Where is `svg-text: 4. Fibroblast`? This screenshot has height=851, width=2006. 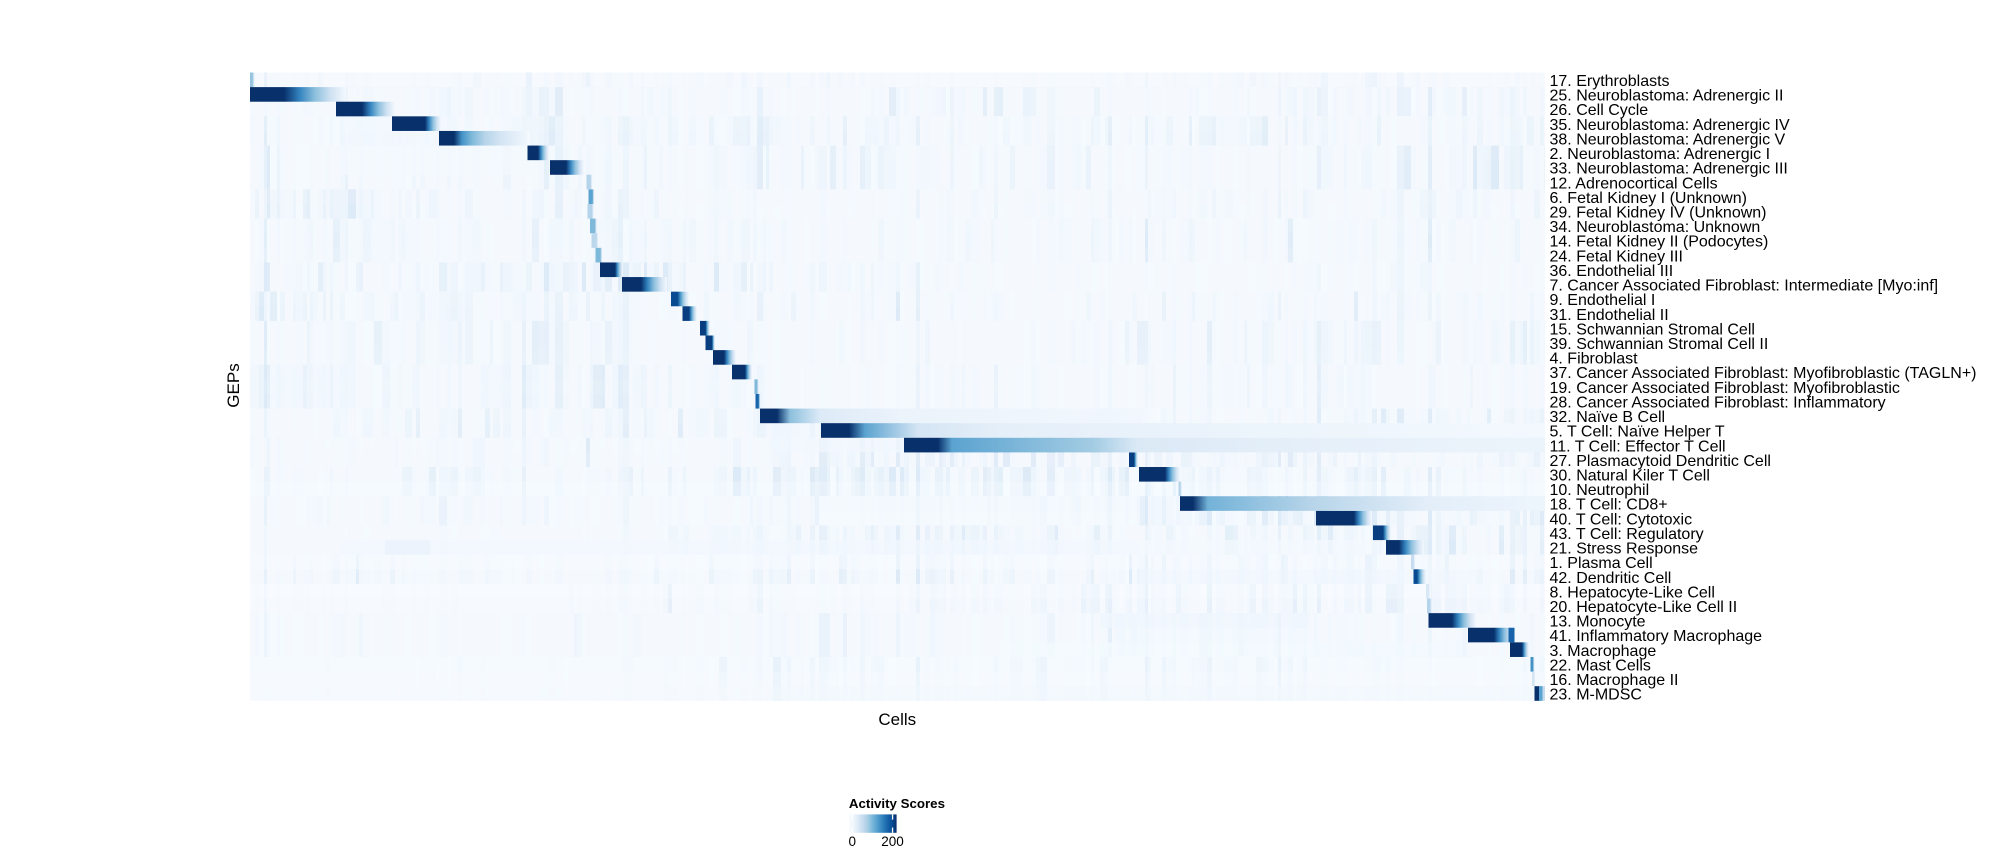
svg-text: 4. Fibroblast is located at coordinates (1594, 359).